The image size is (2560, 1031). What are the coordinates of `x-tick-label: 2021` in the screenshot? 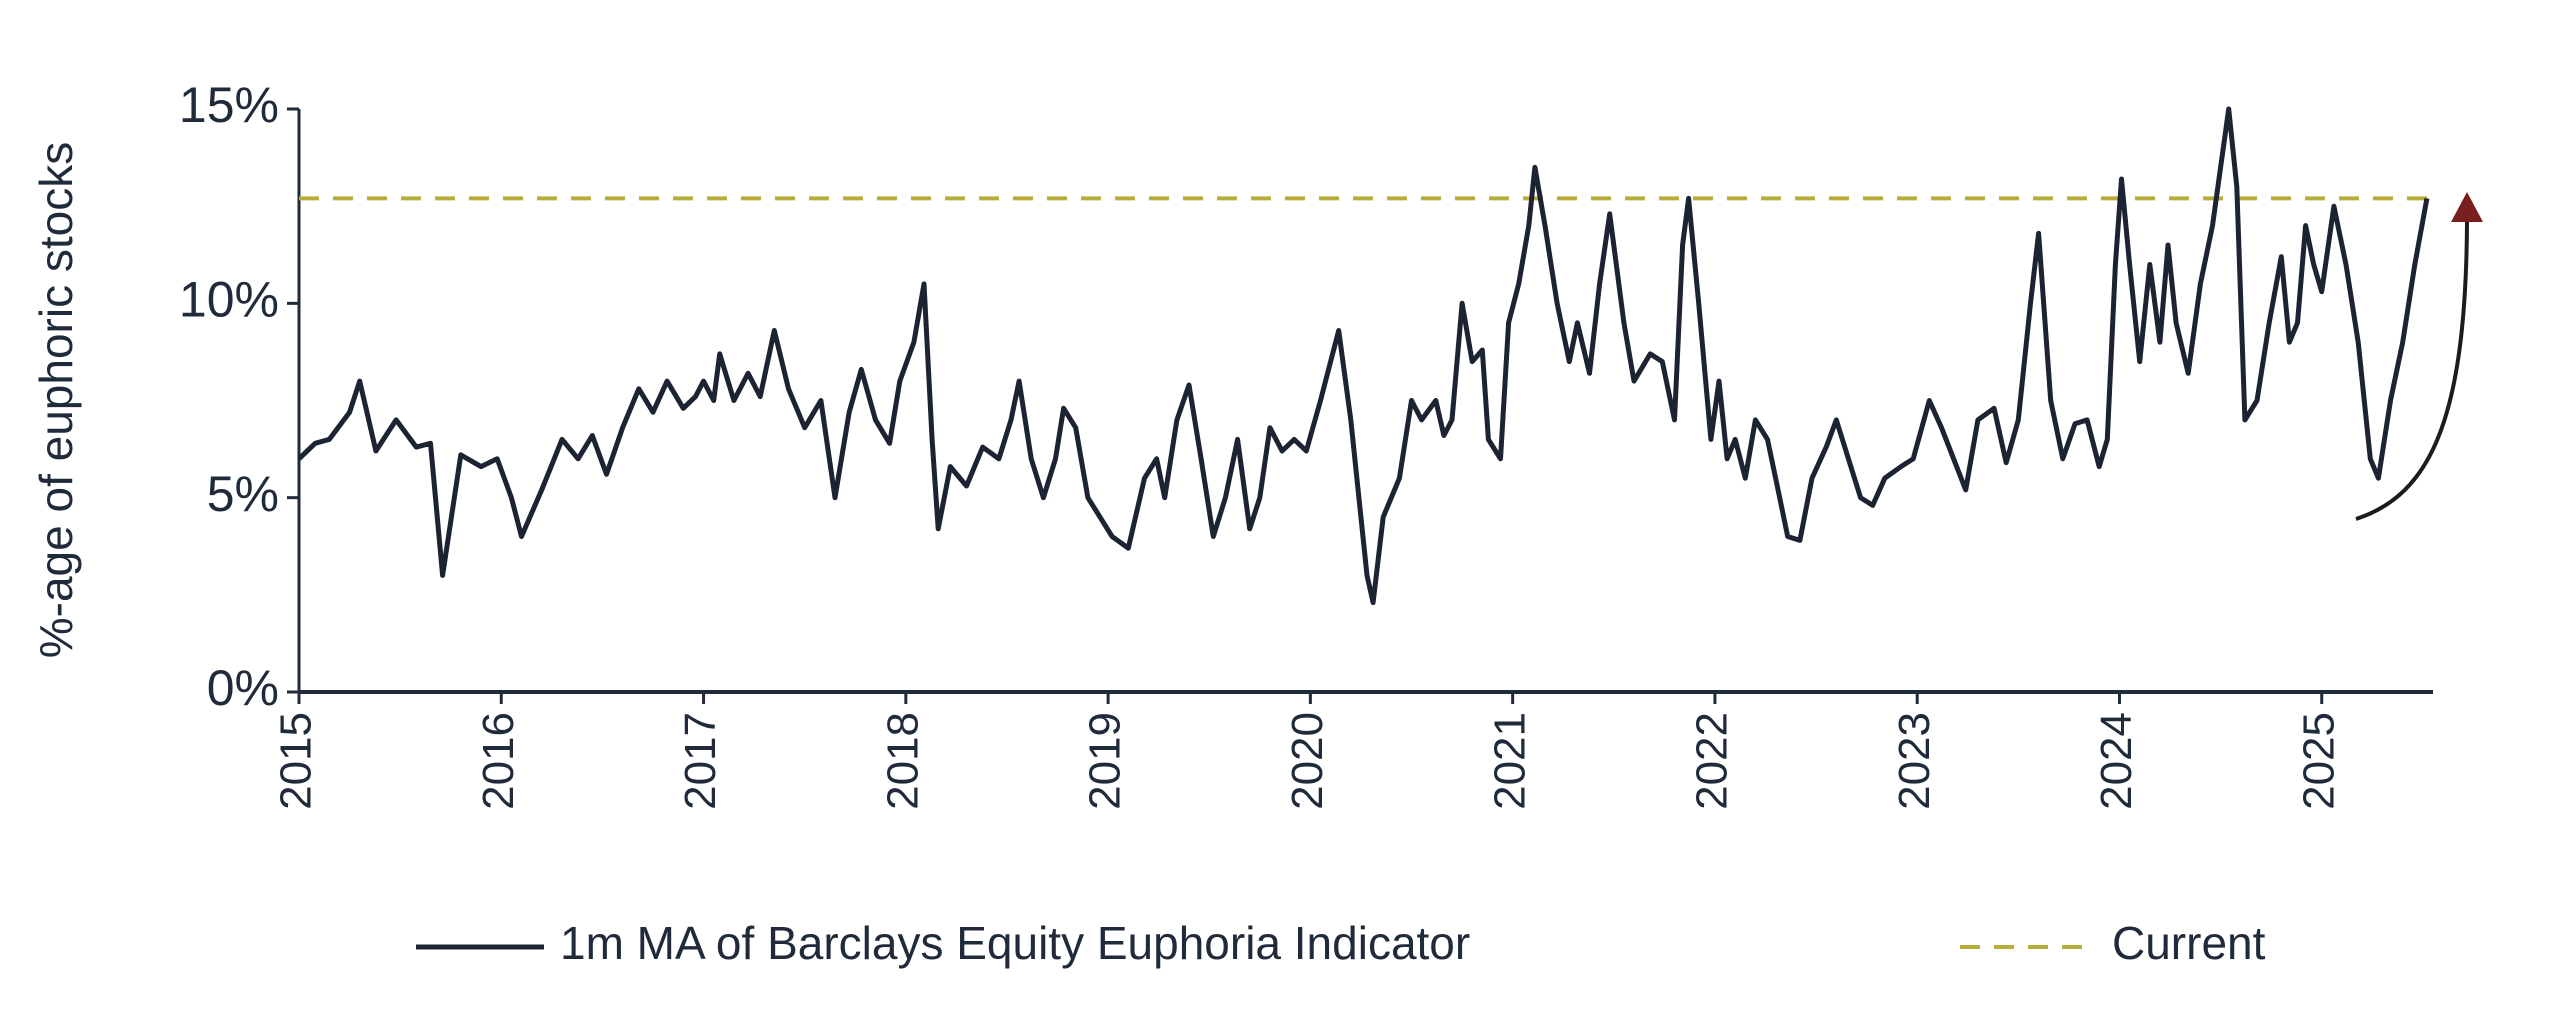 It's located at (1509, 761).